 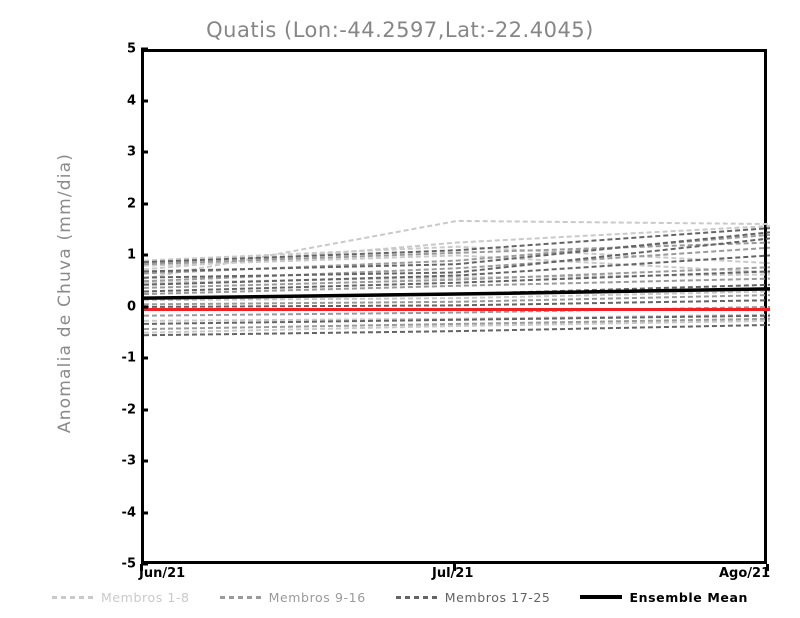 What do you see at coordinates (65, 293) in the screenshot?
I see `y-axis-label: Anomalia de Chuva (mm/dia)` at bounding box center [65, 293].